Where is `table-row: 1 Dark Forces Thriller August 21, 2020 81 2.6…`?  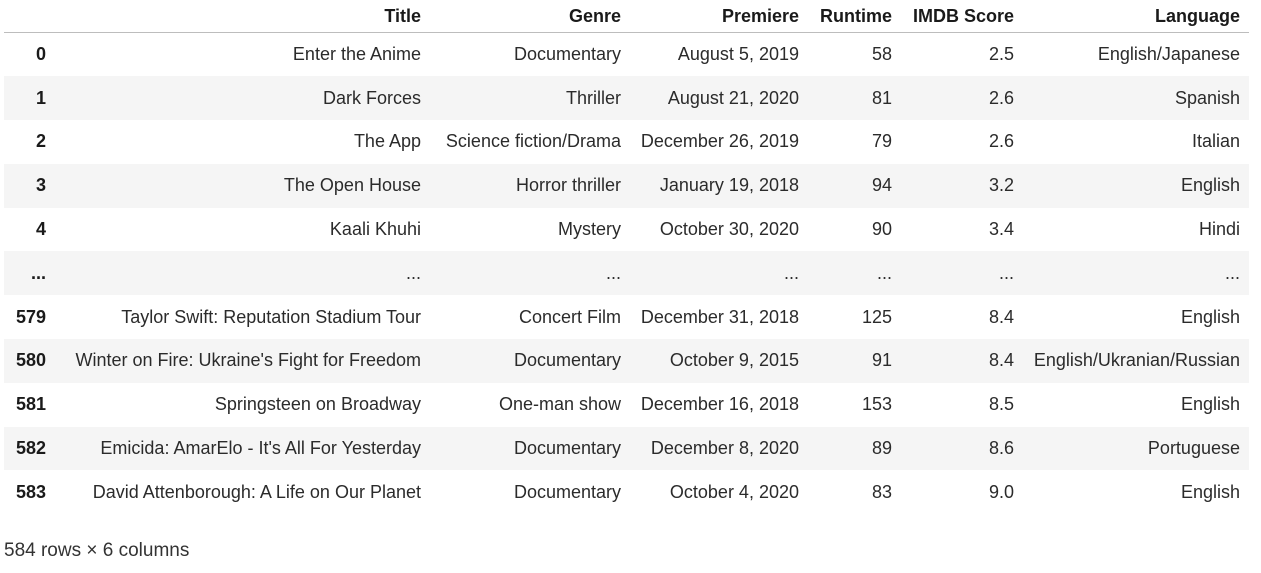
table-row: 1 Dark Forces Thriller August 21, 2020 81 2.6… is located at coordinates (626, 98).